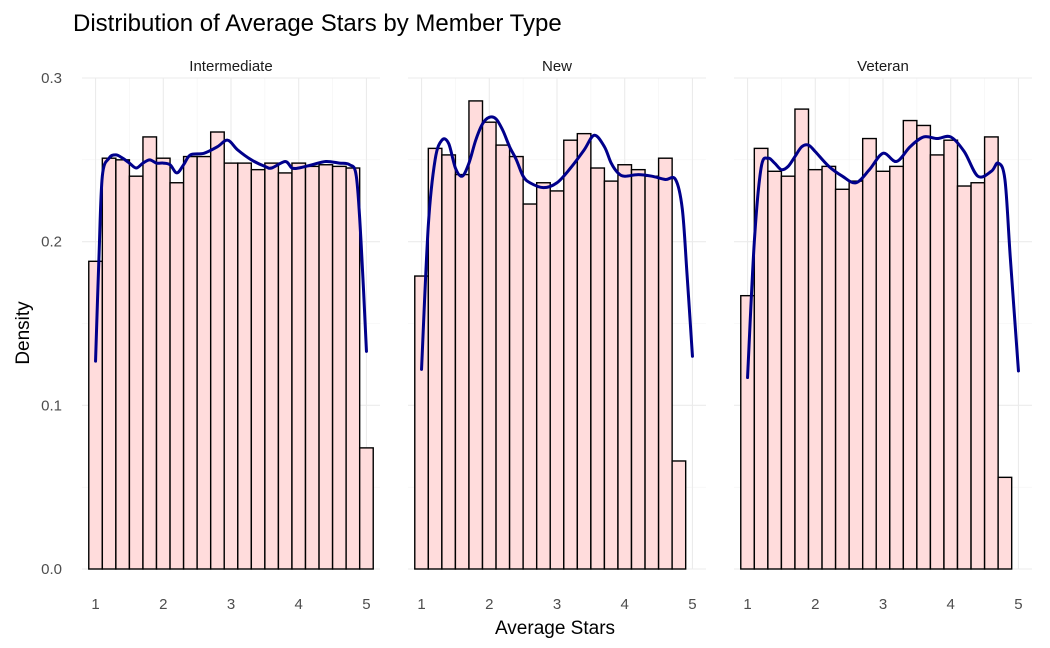 Image resolution: width=1050 pixels, height=648 pixels. Describe the element at coordinates (23, 333) in the screenshot. I see `y-axis-title: Density` at that location.